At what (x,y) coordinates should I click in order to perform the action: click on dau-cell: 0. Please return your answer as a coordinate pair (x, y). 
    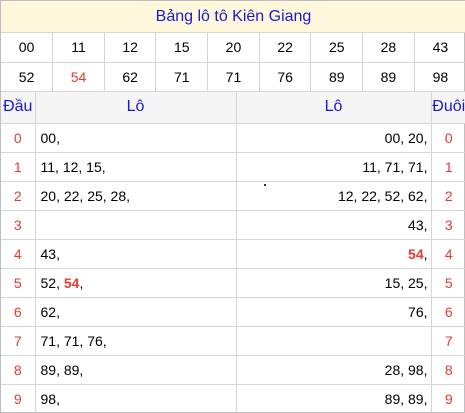
    Looking at the image, I should click on (18, 138).